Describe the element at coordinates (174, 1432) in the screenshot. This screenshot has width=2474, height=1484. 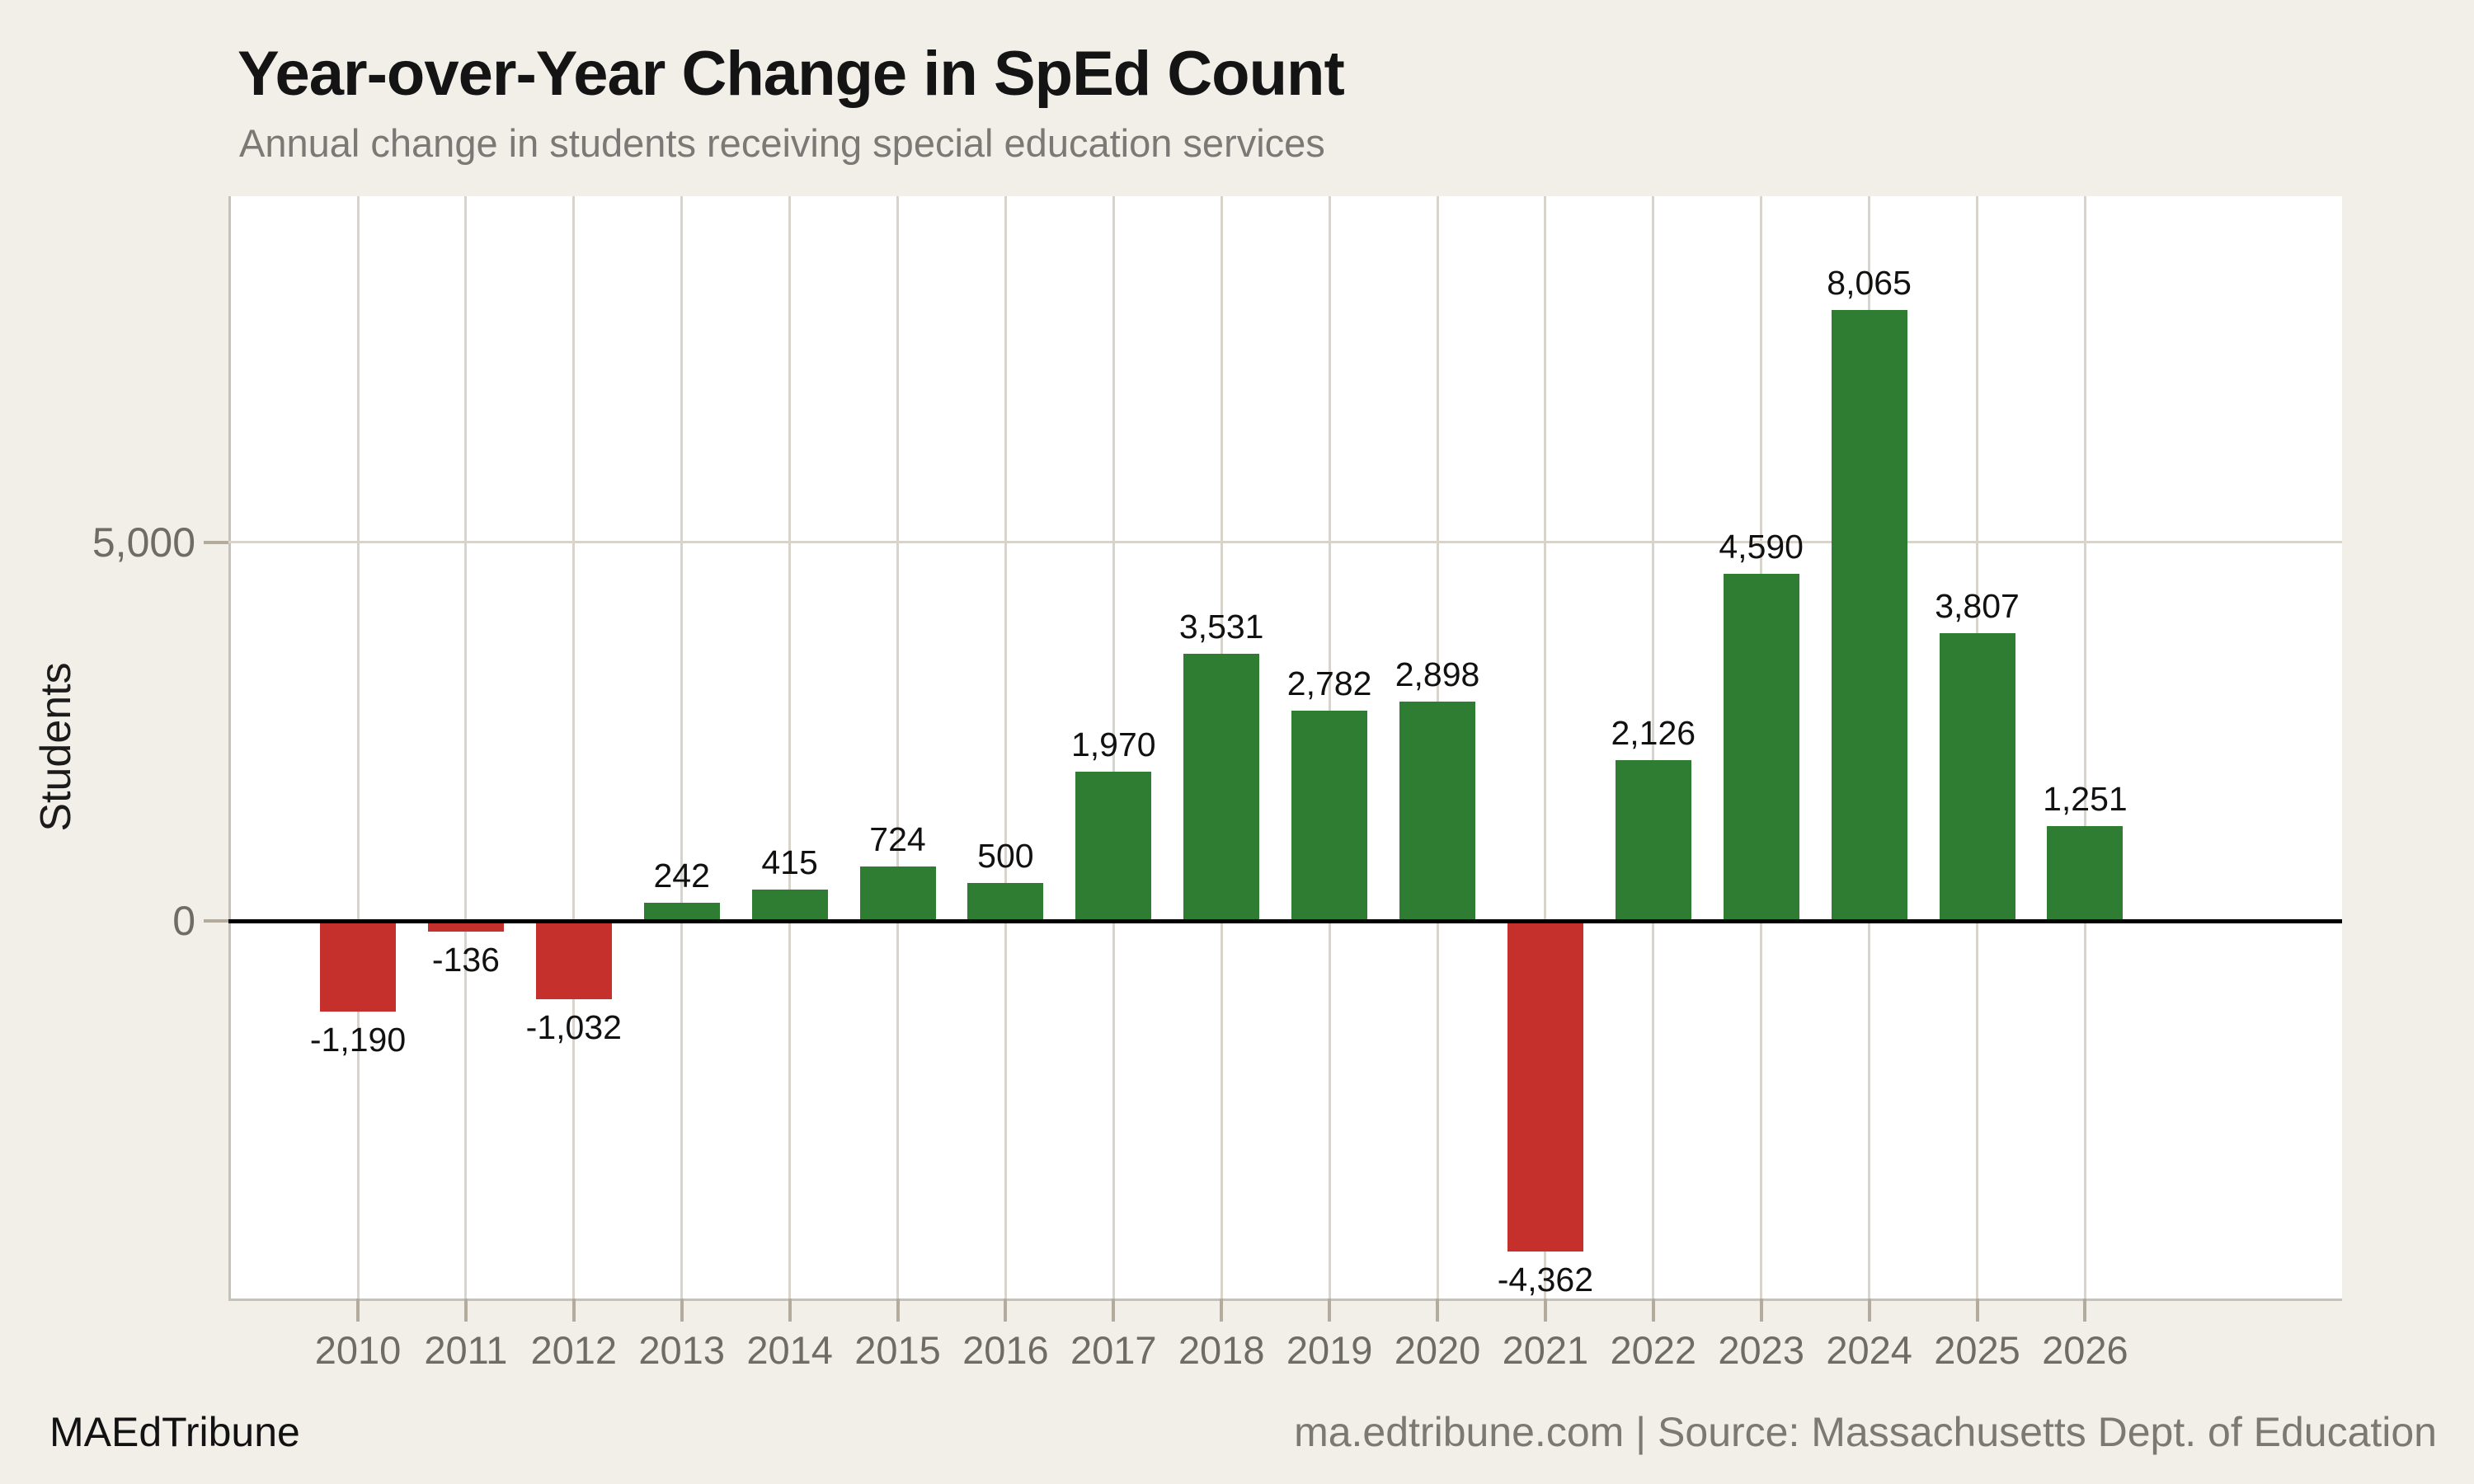
I see `brand-label: MAEdTribune` at that location.